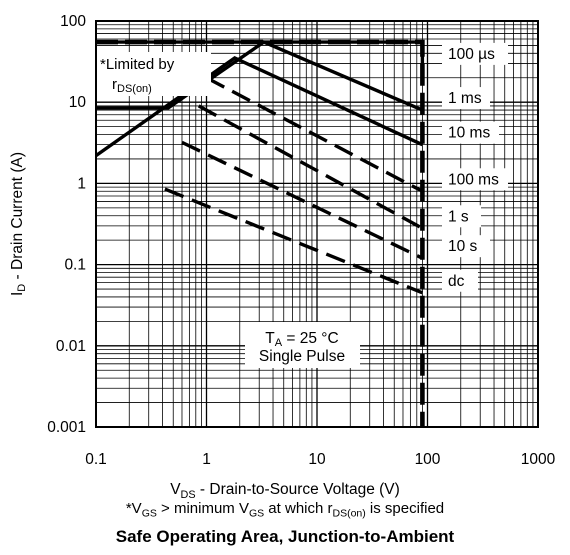 The image size is (570, 555). I want to click on series-label: 10 ms, so click(469, 133).